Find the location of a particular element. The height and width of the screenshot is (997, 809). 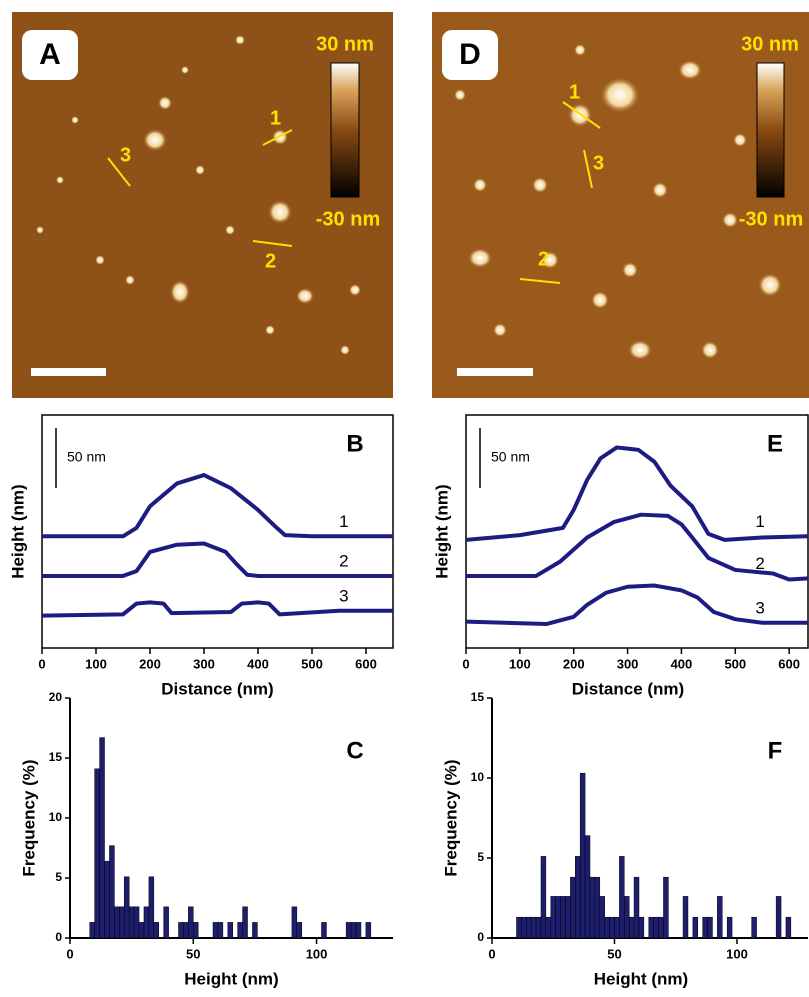

y-tick-label: 20 is located at coordinates (56, 697).